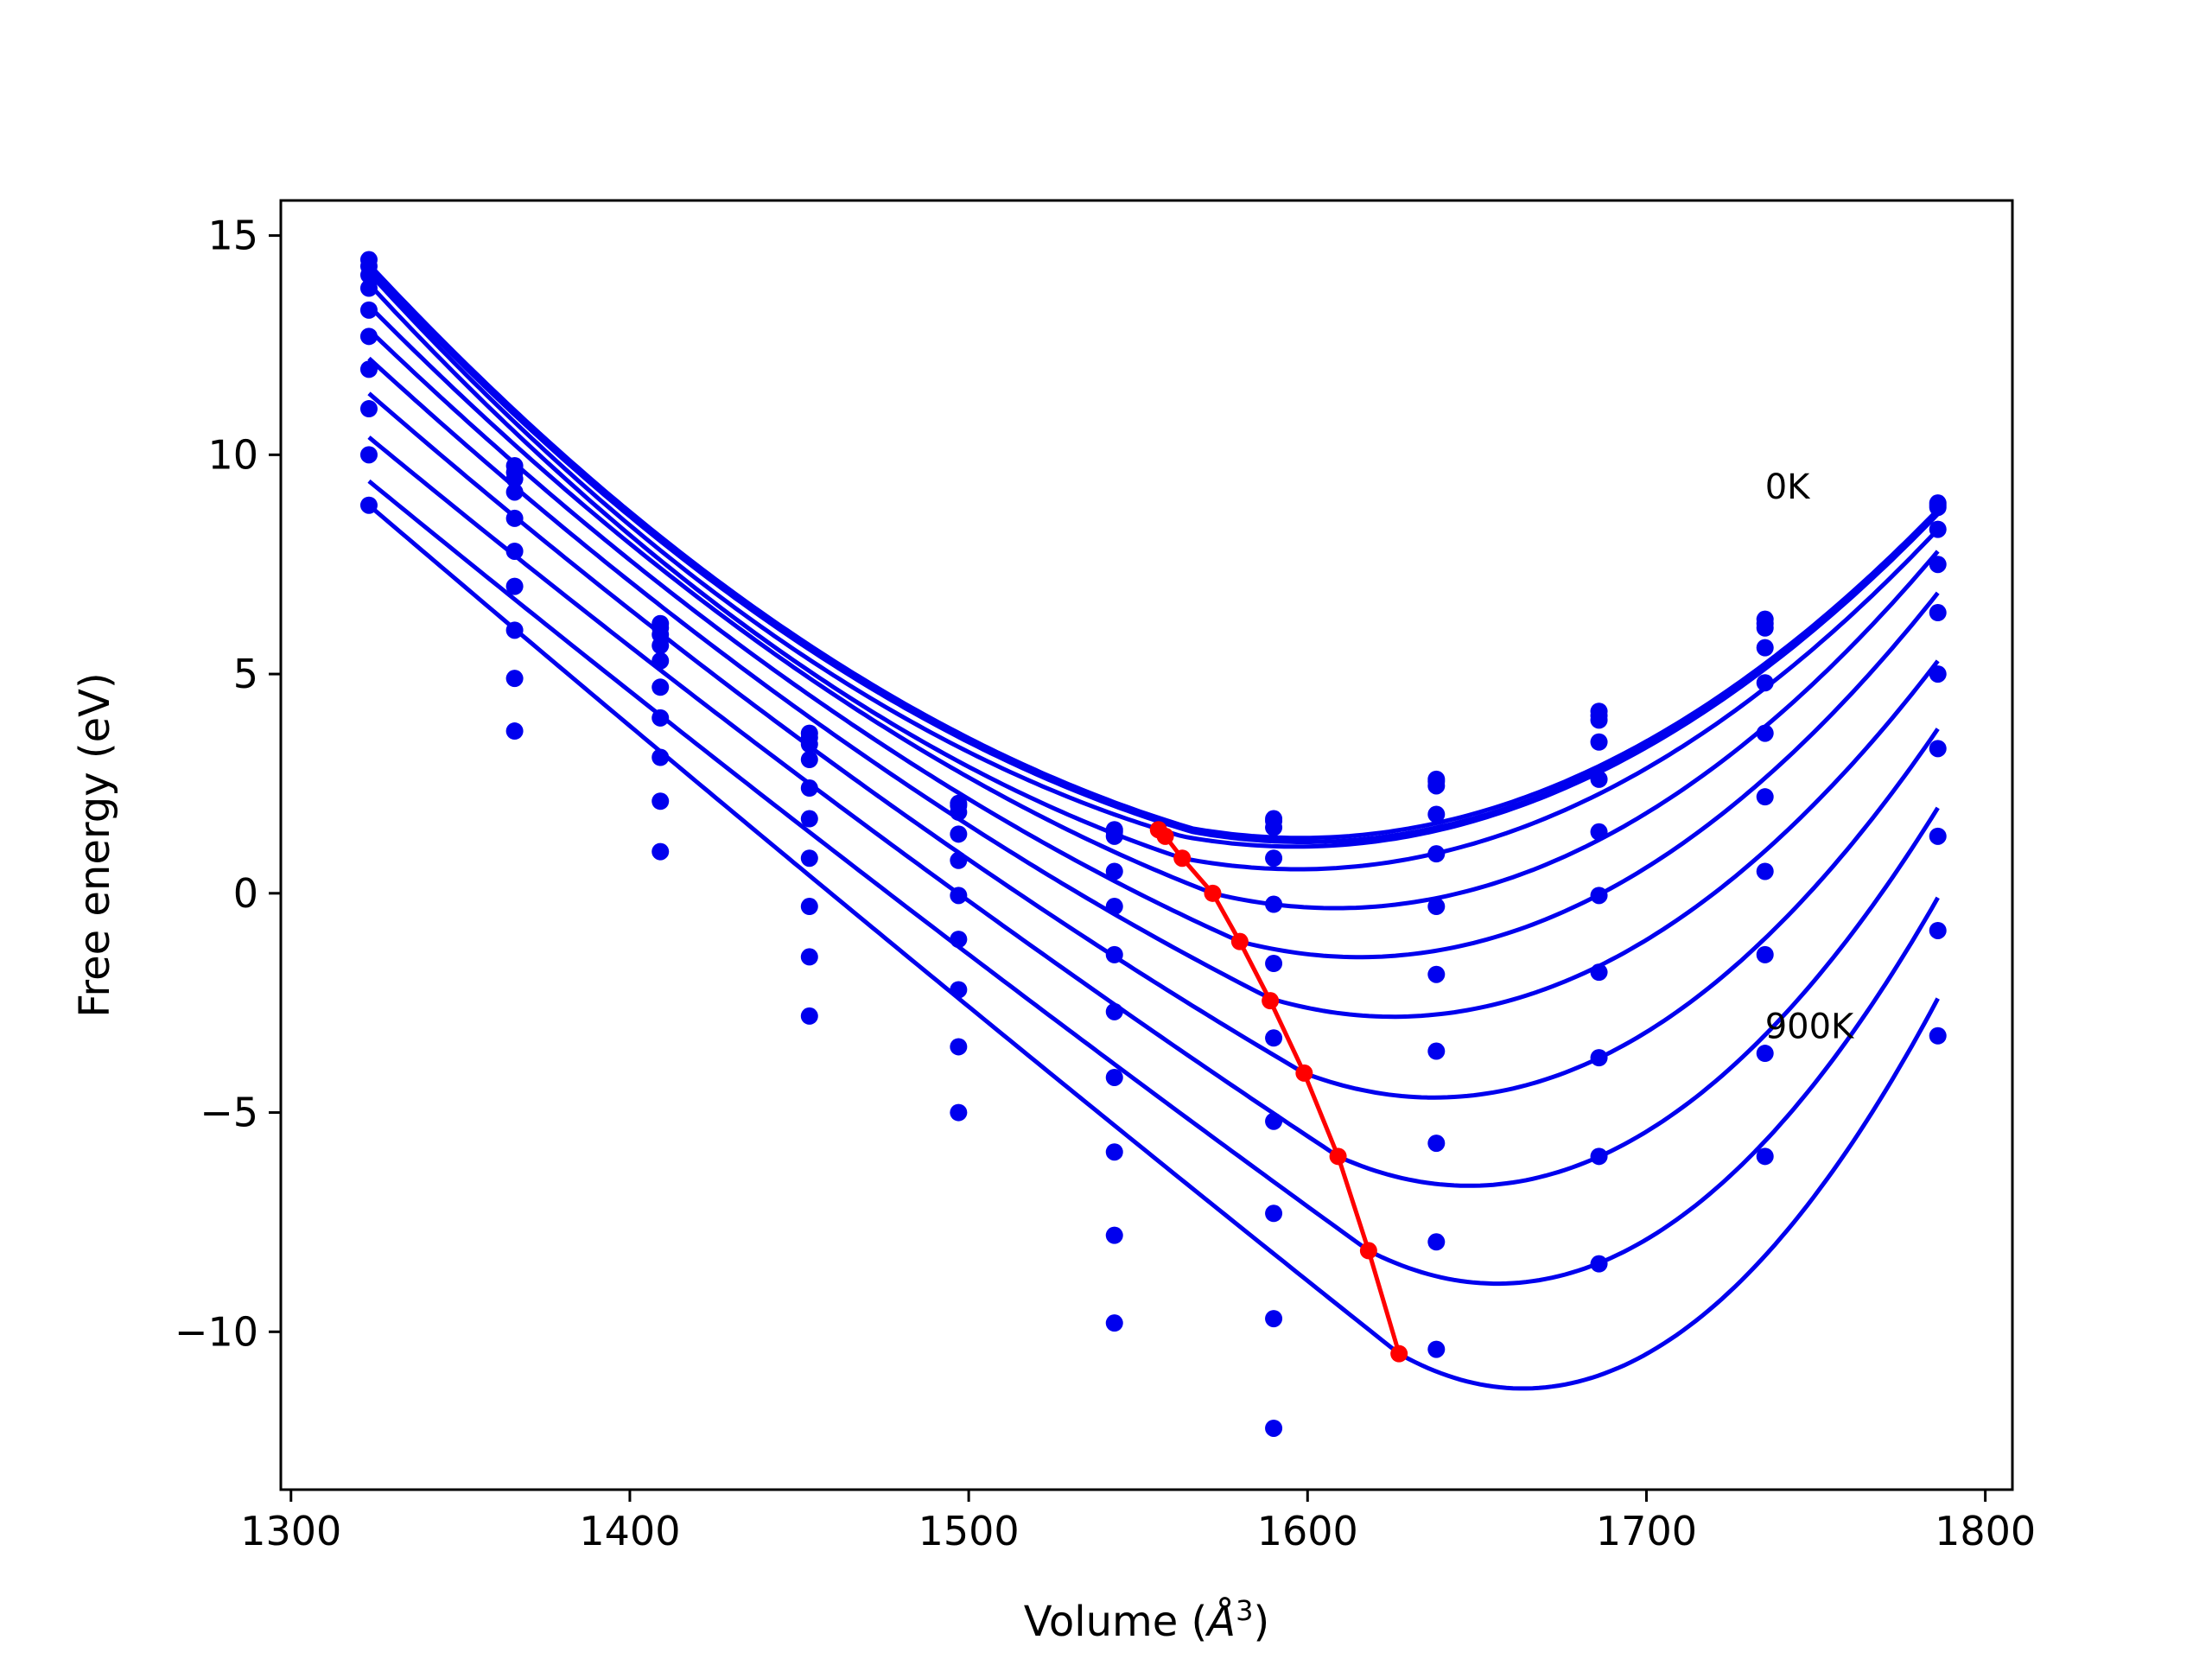 This screenshot has width=2212, height=1659. I want to click on y-axis-ticks: 15 10 5 0 −5 −10, so click(228, 784).